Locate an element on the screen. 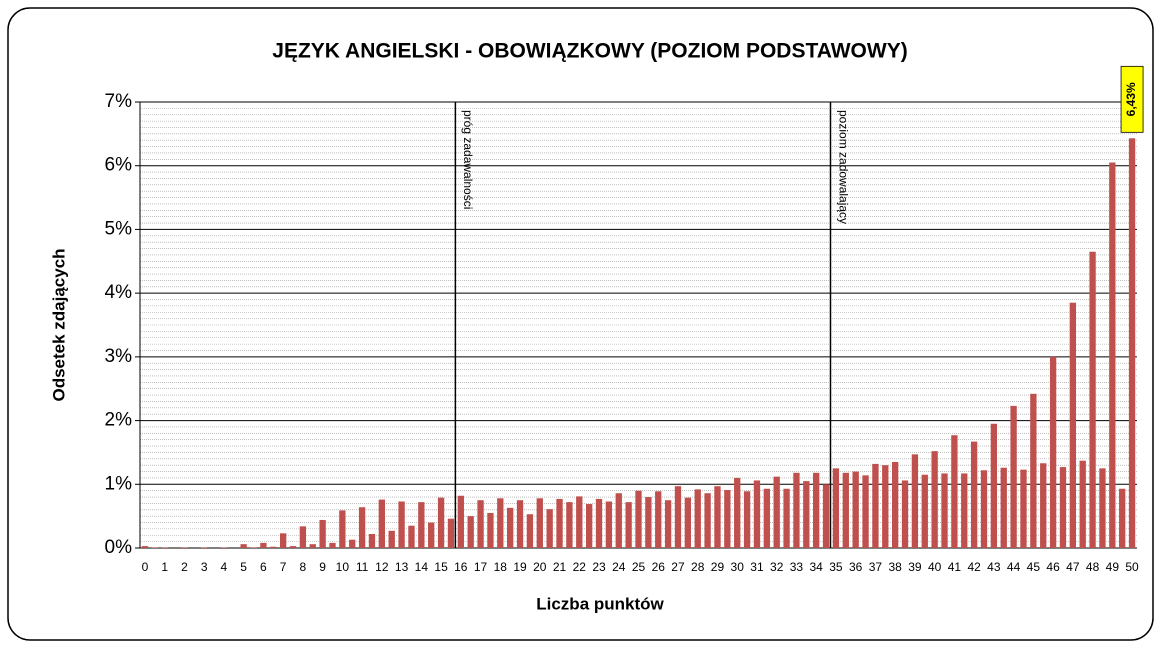  x-tick-label: 18 is located at coordinates (501, 567).